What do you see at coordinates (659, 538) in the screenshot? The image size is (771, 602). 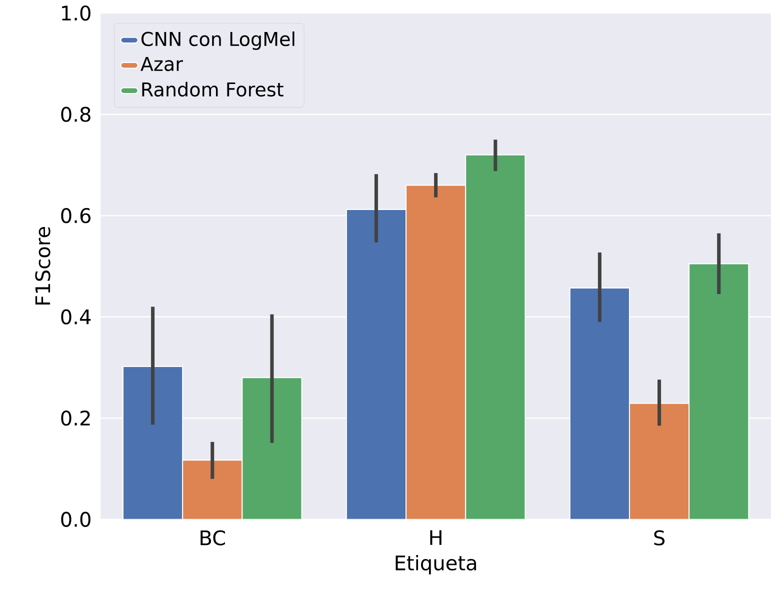 I see `x-tick-label: S` at bounding box center [659, 538].